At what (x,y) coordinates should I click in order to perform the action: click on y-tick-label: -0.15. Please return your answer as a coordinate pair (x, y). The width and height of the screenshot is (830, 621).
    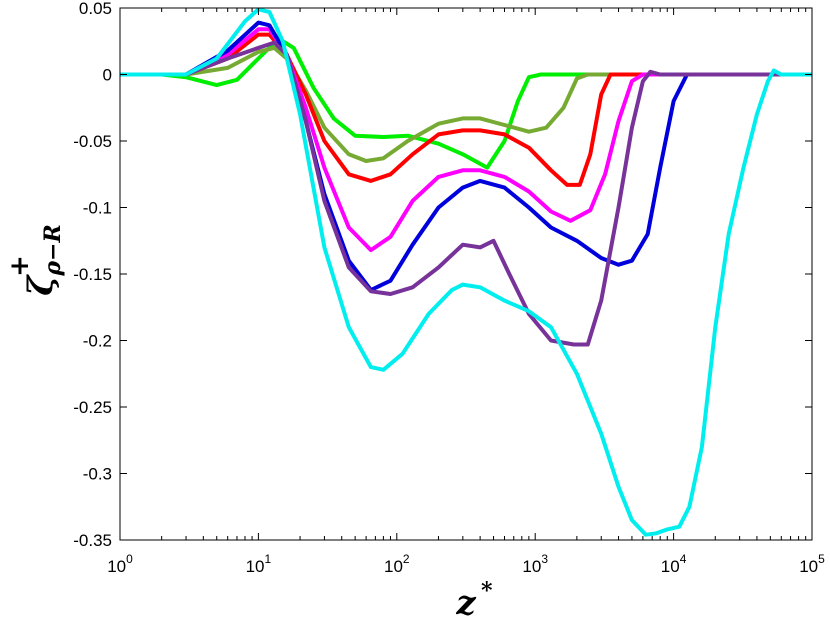
    Looking at the image, I should click on (92, 274).